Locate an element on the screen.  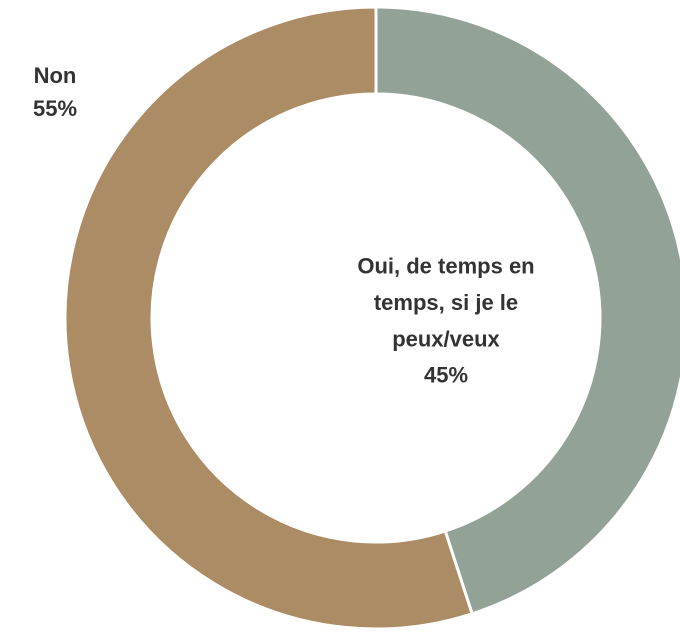
slice-label: Oui, de temps en temps, si je le peux/veux is located at coordinates (445, 302).